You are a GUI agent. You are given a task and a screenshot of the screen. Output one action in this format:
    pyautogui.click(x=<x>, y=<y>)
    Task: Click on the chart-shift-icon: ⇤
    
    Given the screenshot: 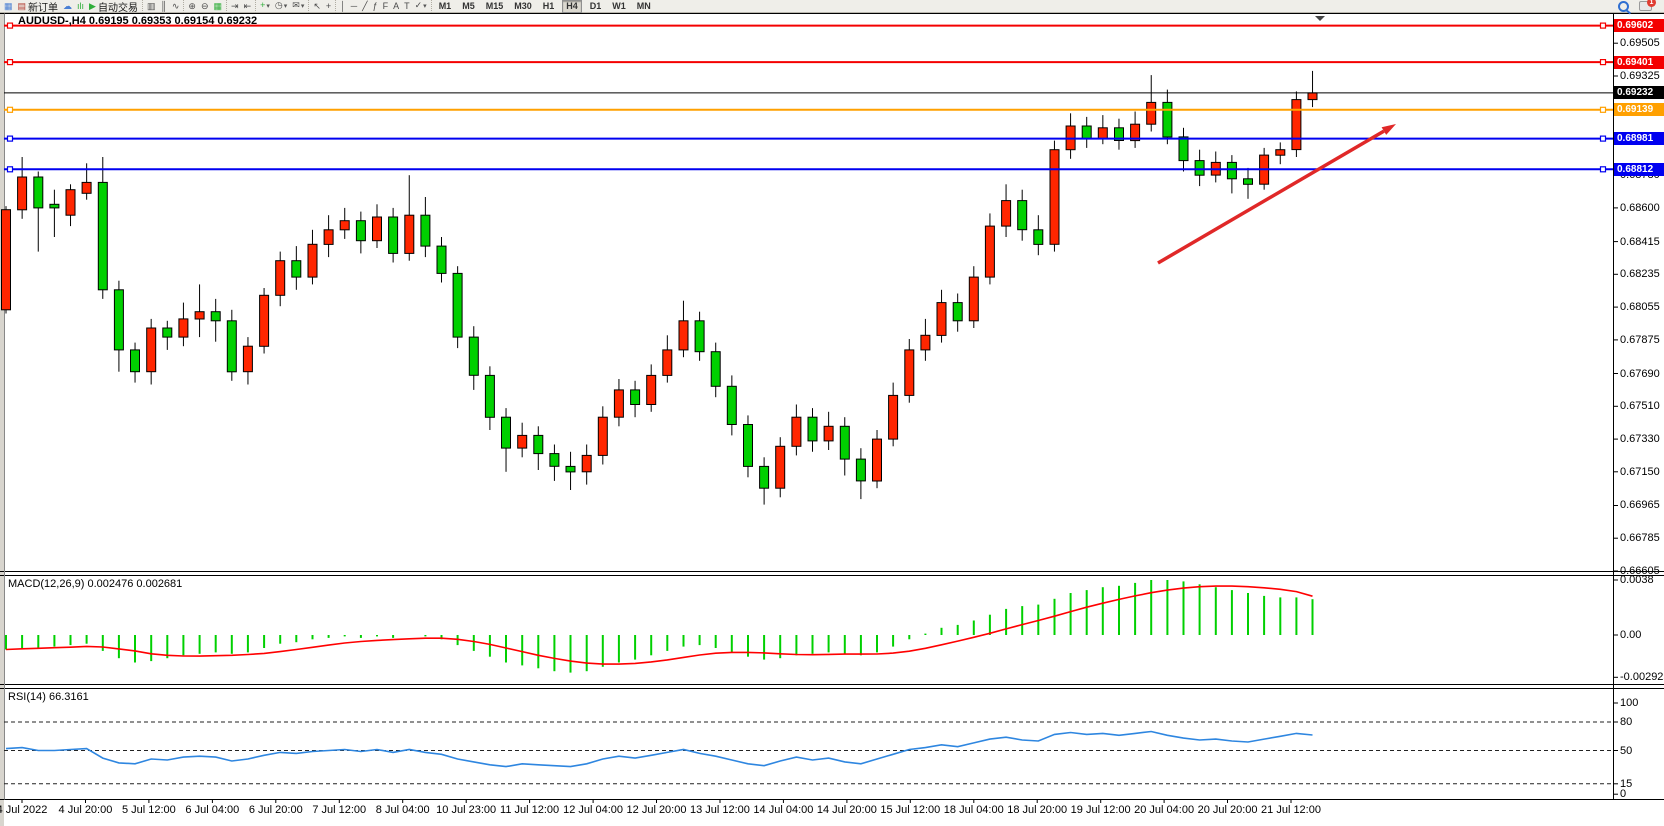 What is the action you would take?
    pyautogui.click(x=247, y=6)
    